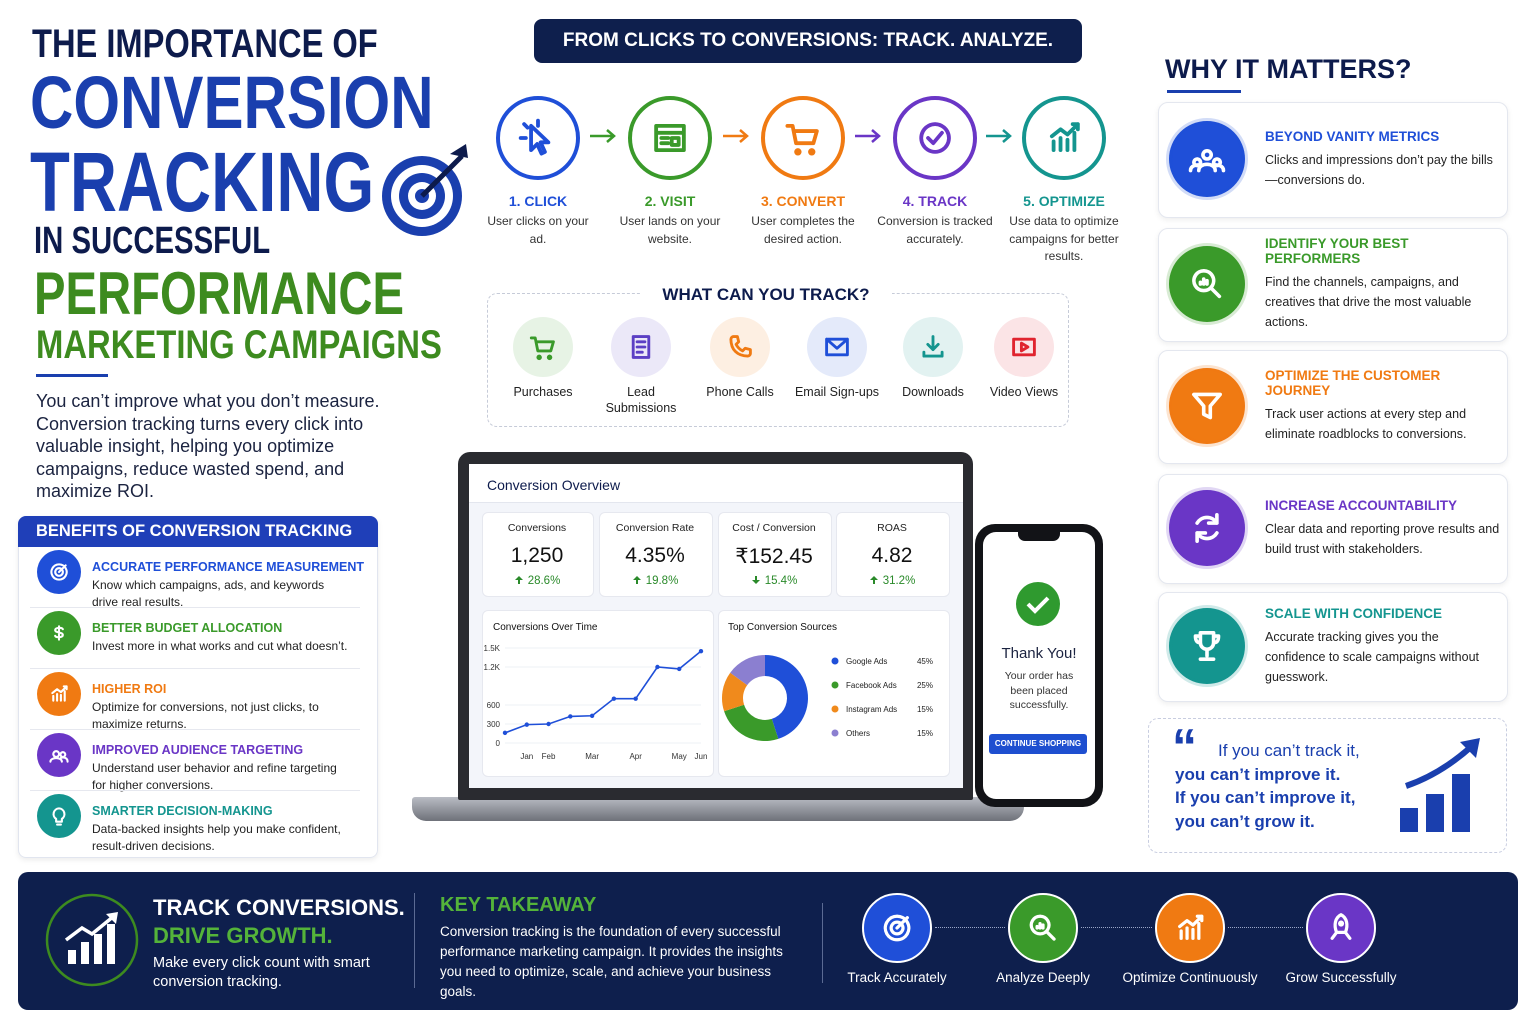  I want to click on why-card-title: BEYOND VANITY METRICS, so click(1352, 136).